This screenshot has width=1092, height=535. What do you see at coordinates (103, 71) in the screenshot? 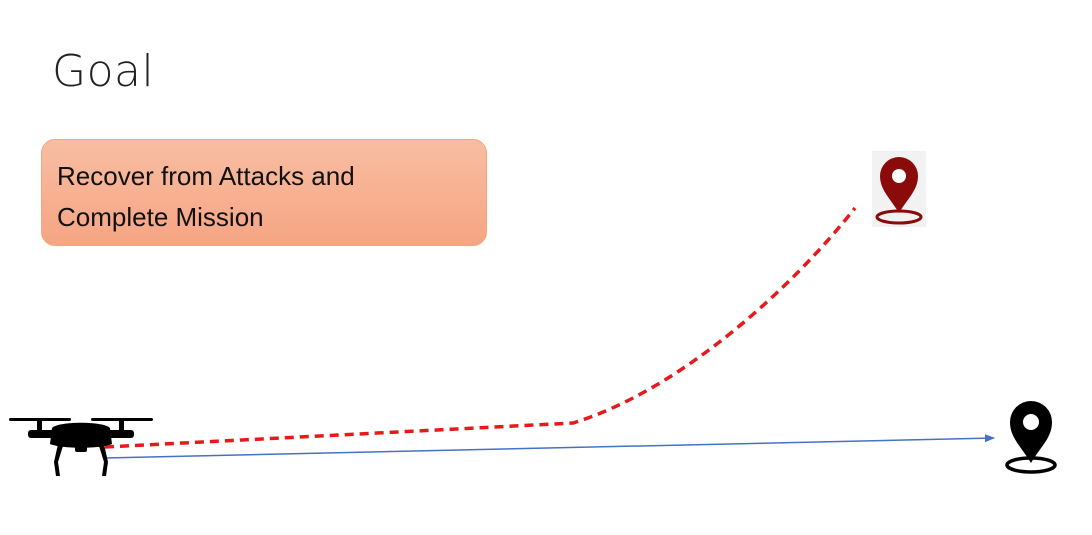
I see `slide-title: Goal` at bounding box center [103, 71].